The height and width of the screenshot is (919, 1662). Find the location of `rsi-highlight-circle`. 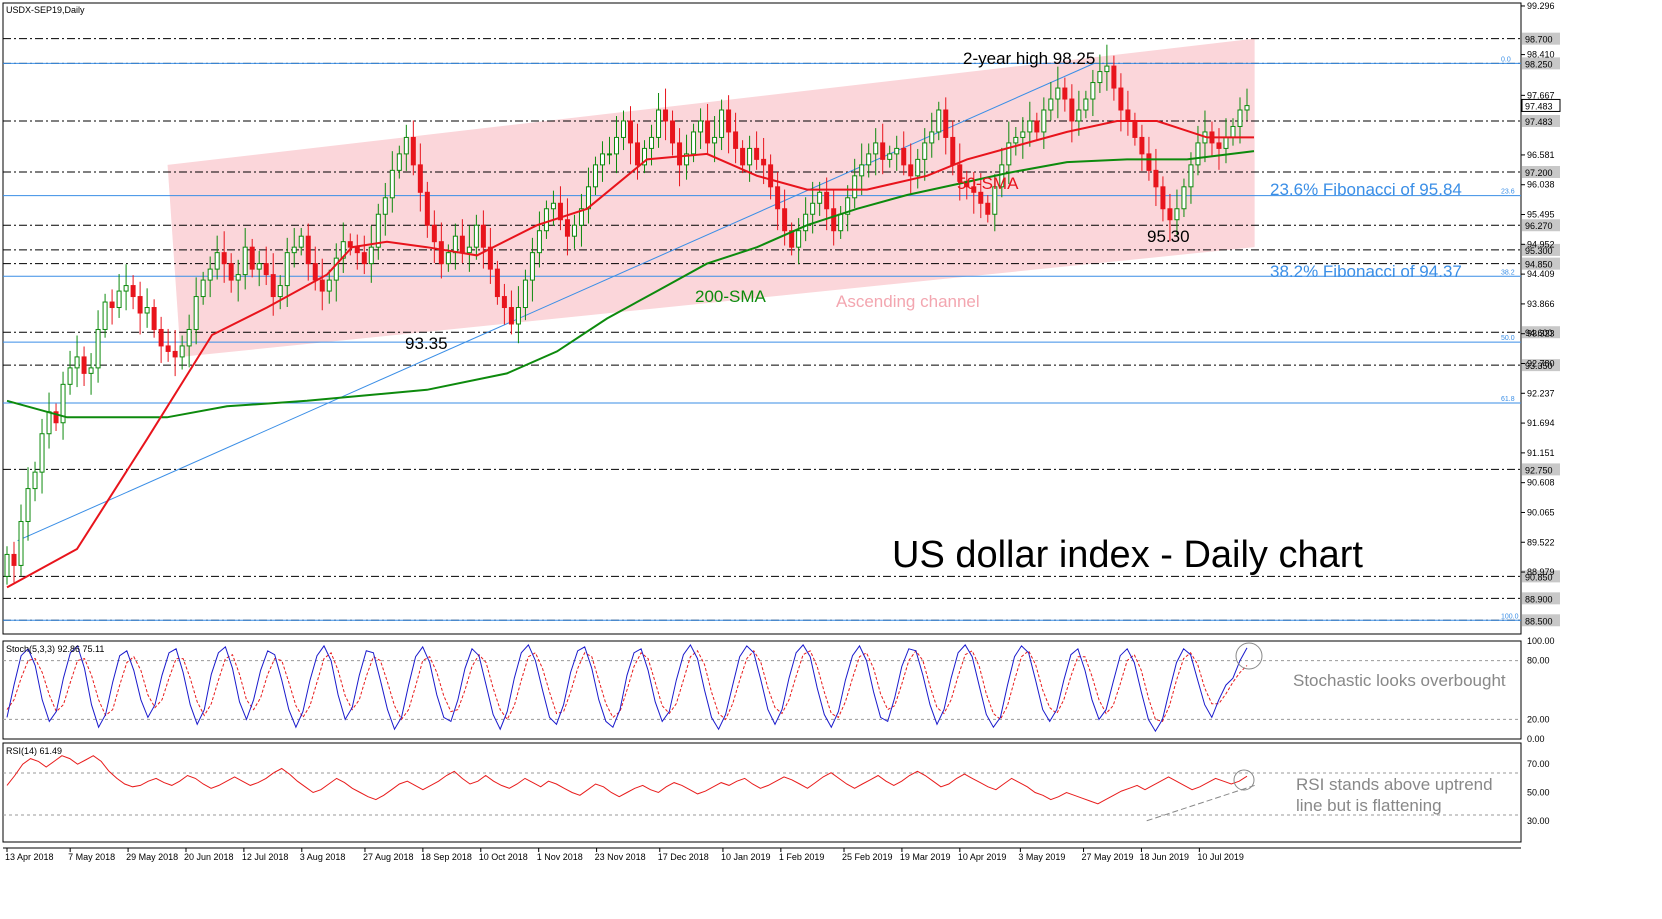

rsi-highlight-circle is located at coordinates (1244, 780).